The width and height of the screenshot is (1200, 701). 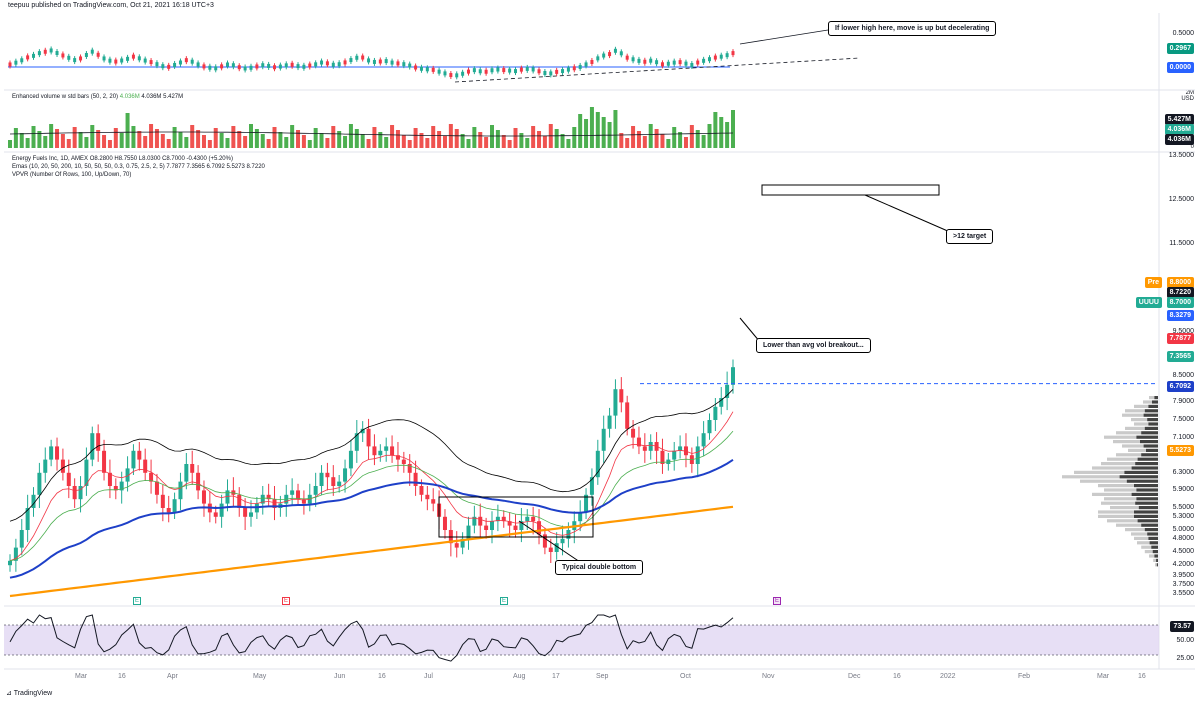 I want to click on ema20-chip: 7.3565, so click(x=1180, y=356).